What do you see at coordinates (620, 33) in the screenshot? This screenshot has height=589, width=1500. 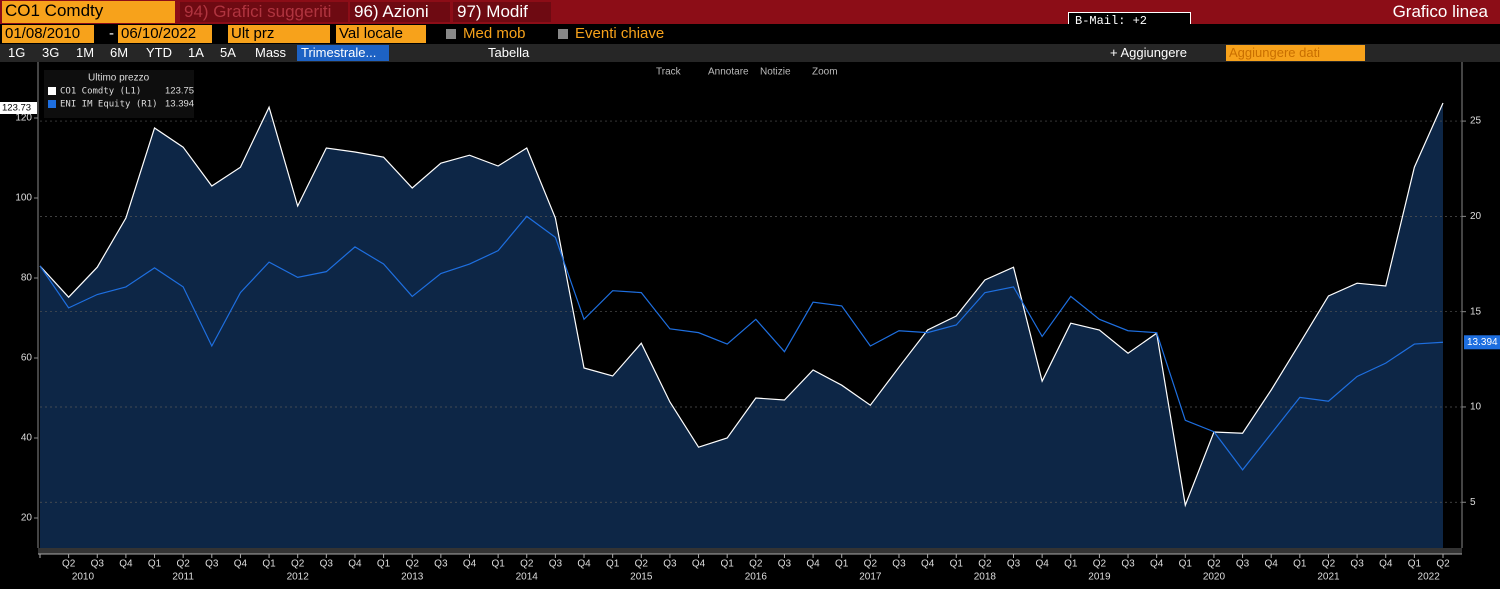 I see `key-events: Eventi chiave` at bounding box center [620, 33].